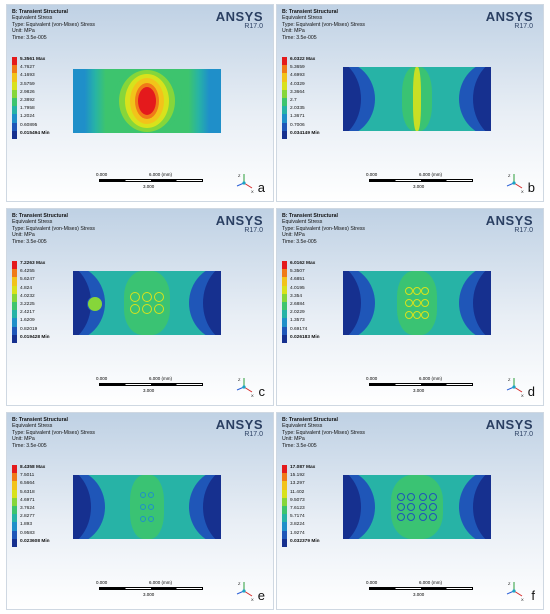 The image size is (550, 614). Describe the element at coordinates (151, 384) in the screenshot. I see `scale-bar-graphic` at that location.